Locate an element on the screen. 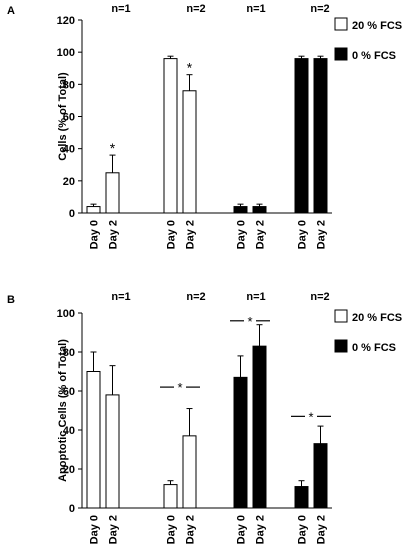 This screenshot has height=550, width=413. y-tick-label: 120 is located at coordinates (66, 21).